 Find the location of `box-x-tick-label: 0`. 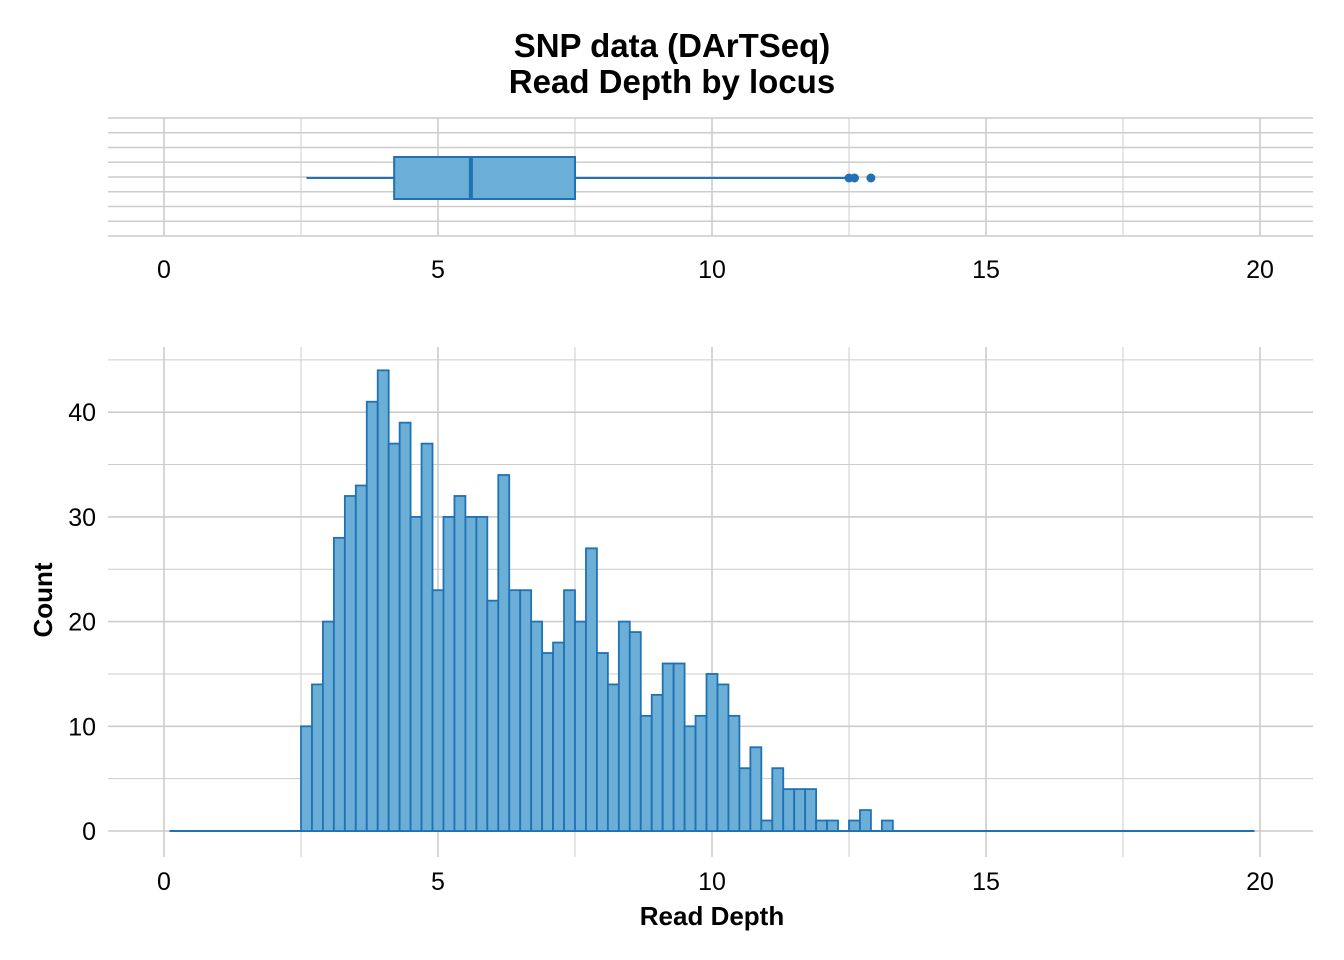

box-x-tick-label: 0 is located at coordinates (164, 270).